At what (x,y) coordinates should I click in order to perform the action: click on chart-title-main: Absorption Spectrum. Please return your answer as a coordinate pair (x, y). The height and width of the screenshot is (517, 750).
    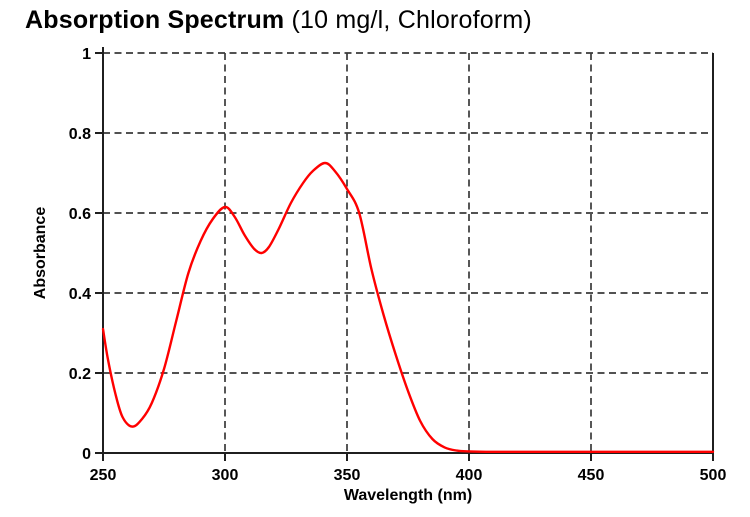
    Looking at the image, I should click on (155, 20).